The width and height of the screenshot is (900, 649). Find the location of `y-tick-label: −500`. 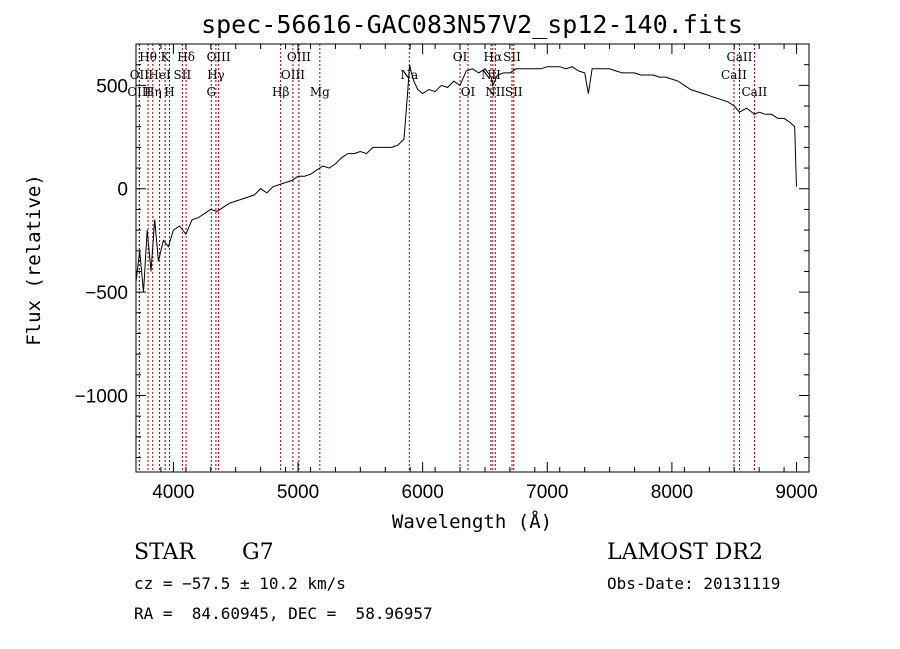

y-tick-label: −500 is located at coordinates (106, 293).